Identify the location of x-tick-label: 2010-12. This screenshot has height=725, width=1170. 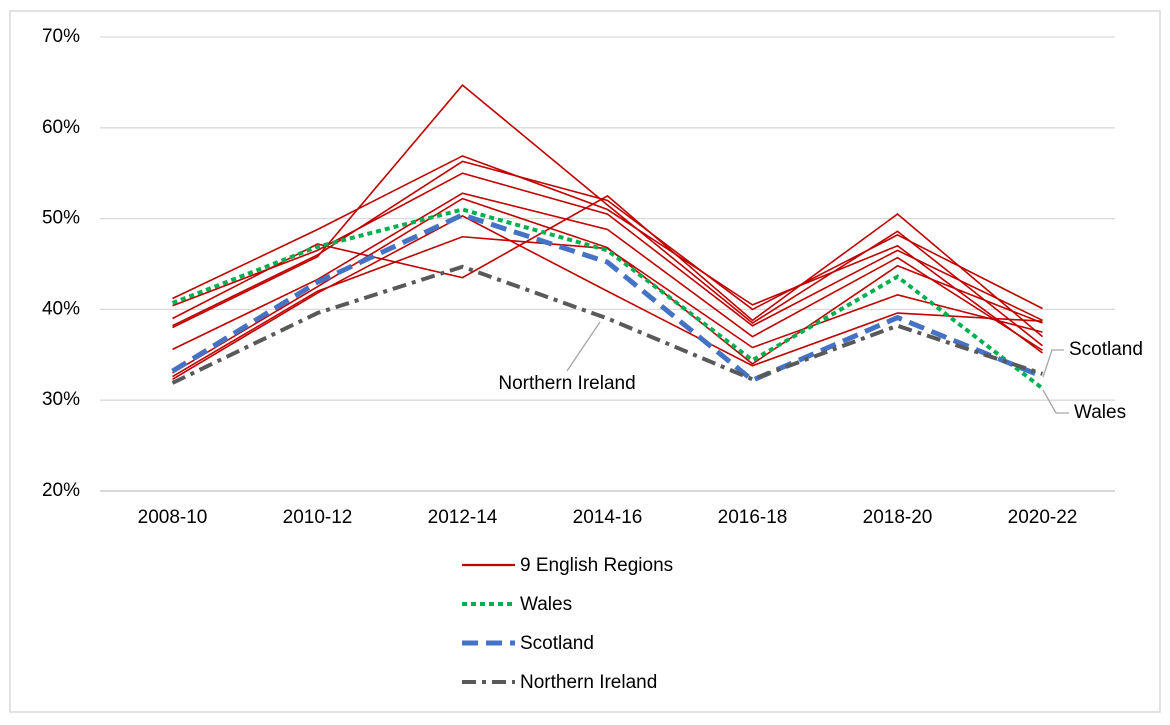
(318, 517).